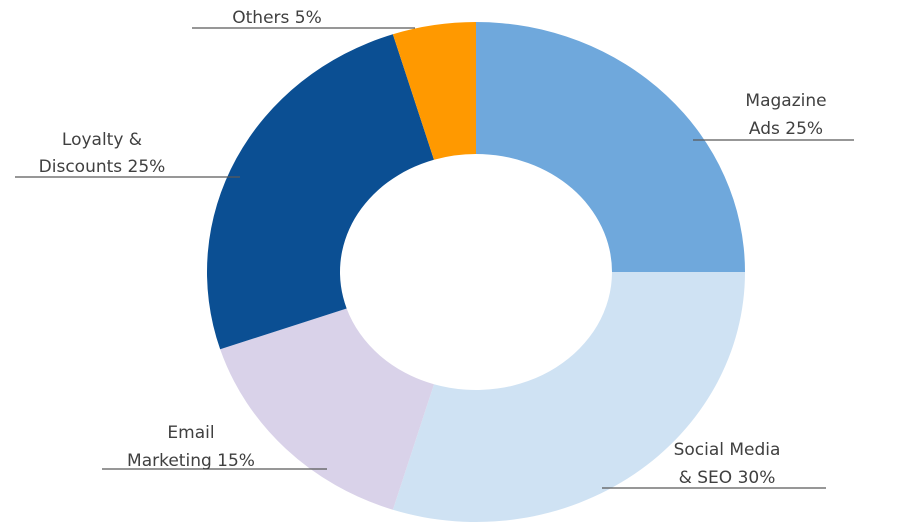 Image resolution: width=906 pixels, height=532 pixels. I want to click on label-line: Social Media, so click(727, 450).